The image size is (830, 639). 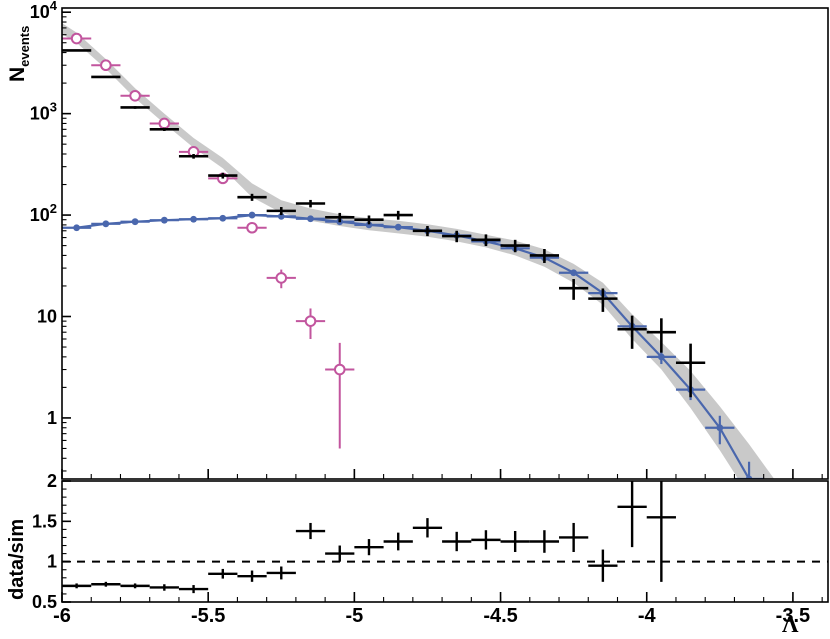 I want to click on x-tick-label: -4, so click(x=647, y=616).